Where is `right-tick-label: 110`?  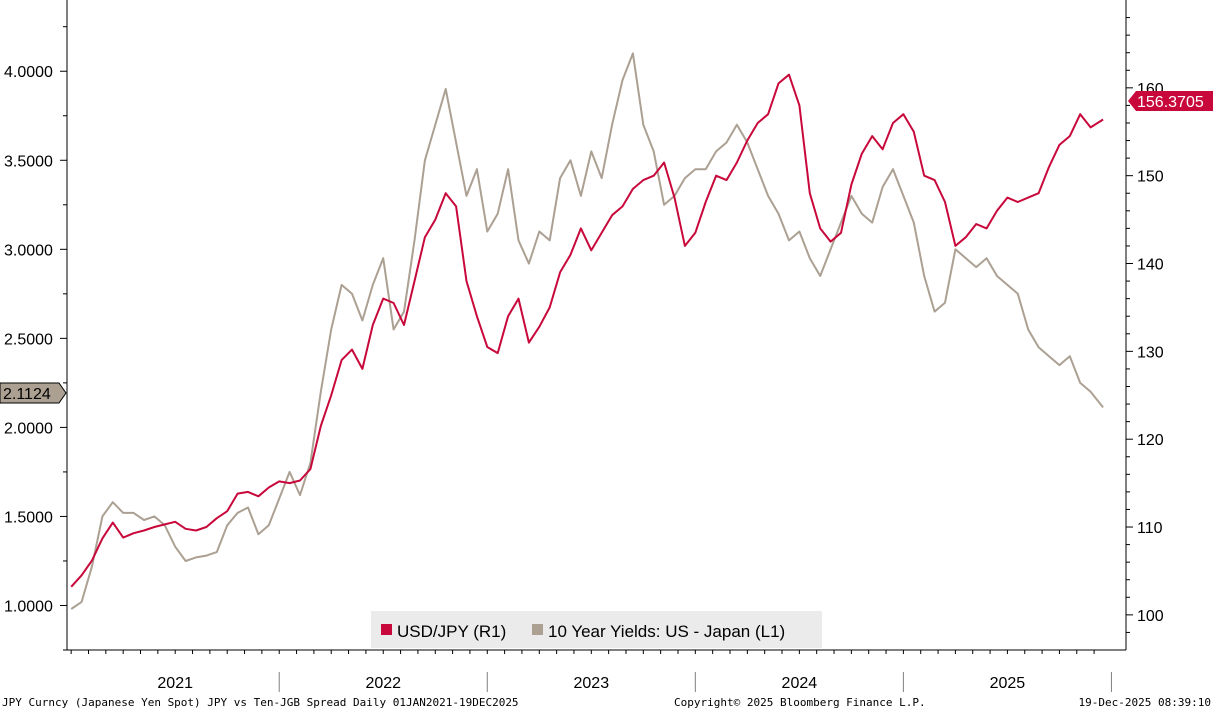 right-tick-label: 110 is located at coordinates (1150, 528).